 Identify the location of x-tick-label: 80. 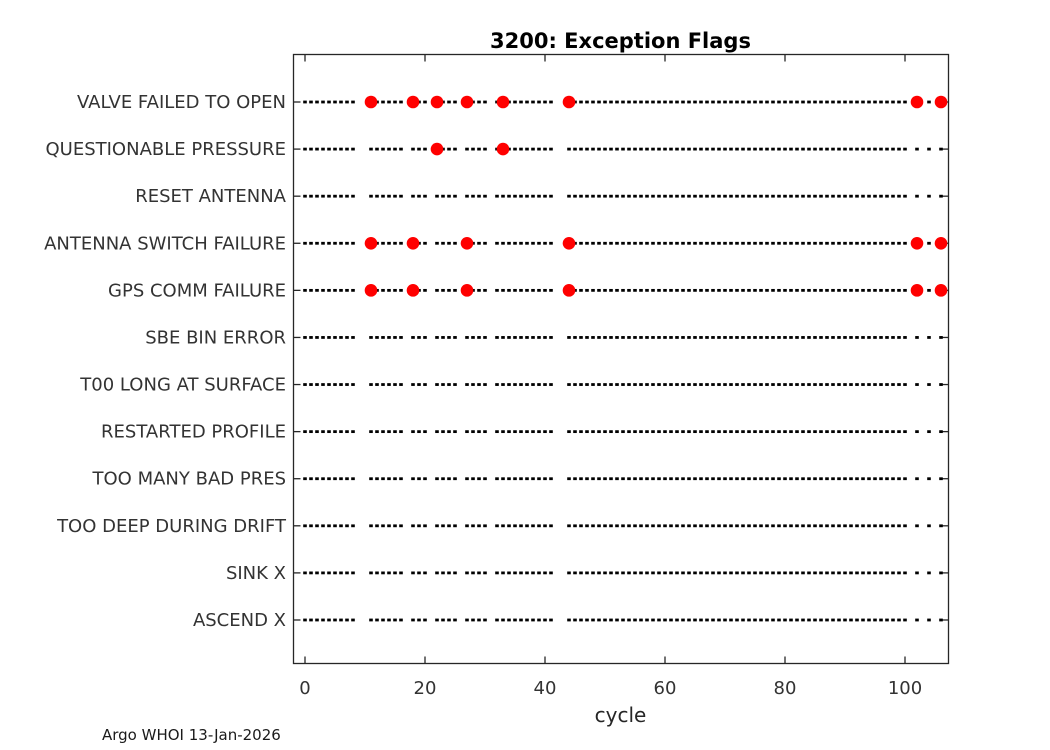
(785, 688).